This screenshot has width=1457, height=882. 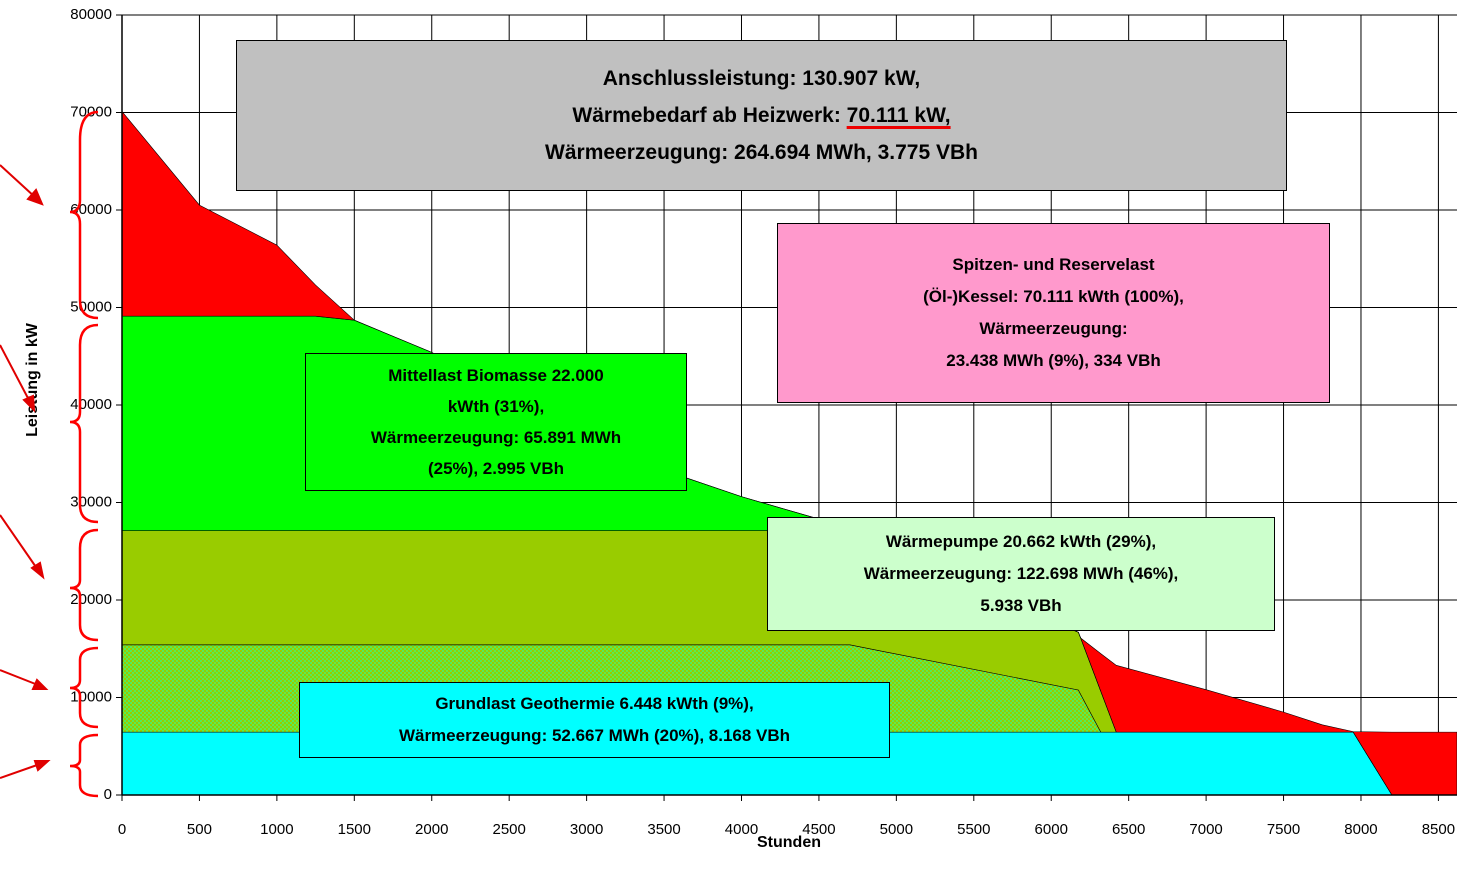 I want to click on y-tick-label: 60000, so click(x=91, y=209).